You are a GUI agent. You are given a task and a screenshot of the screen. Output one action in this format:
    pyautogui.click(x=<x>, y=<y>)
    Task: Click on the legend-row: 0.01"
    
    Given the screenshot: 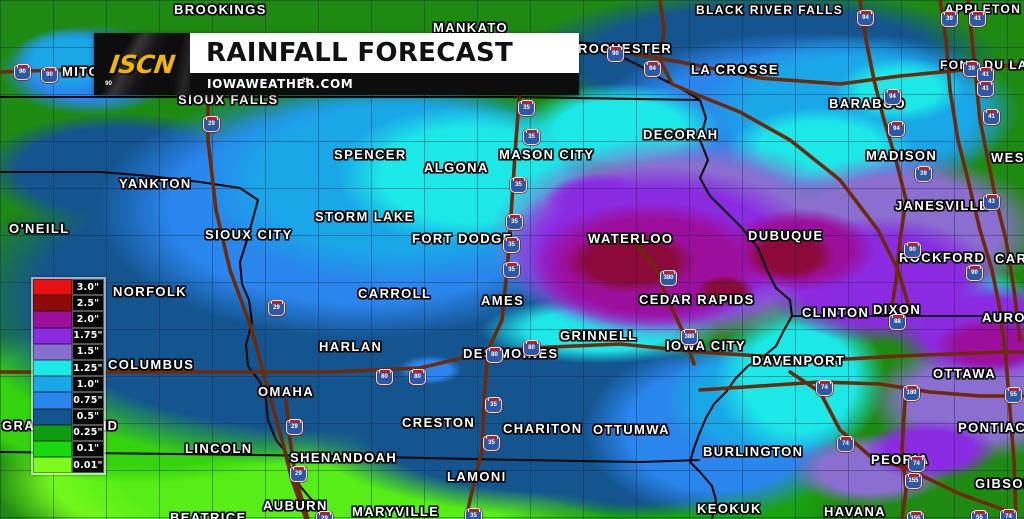 What is the action you would take?
    pyautogui.click(x=68, y=465)
    